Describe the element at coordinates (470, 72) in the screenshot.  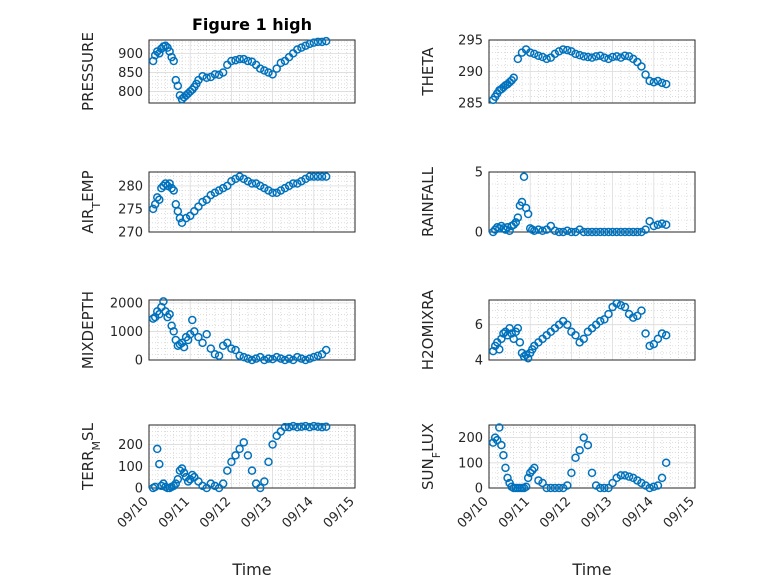
I see `y-tick-label: 290` at that location.